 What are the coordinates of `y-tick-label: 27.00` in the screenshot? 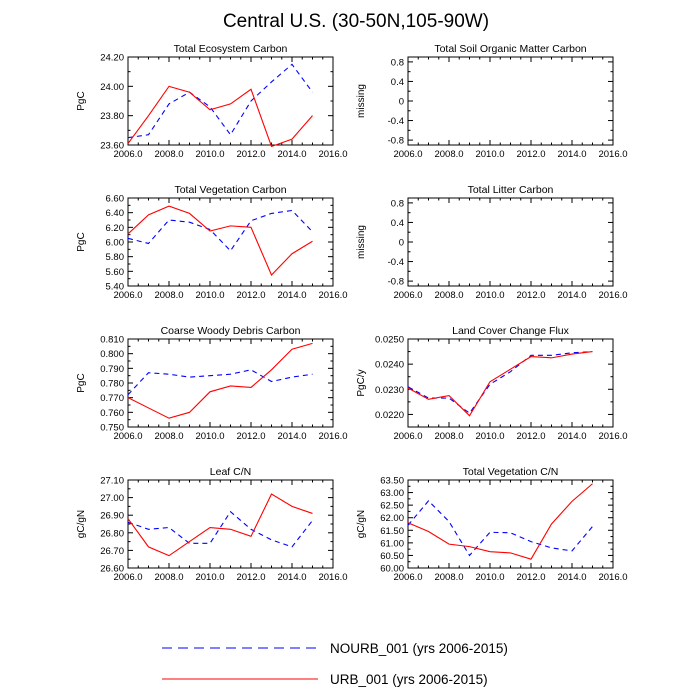 It's located at (112, 498).